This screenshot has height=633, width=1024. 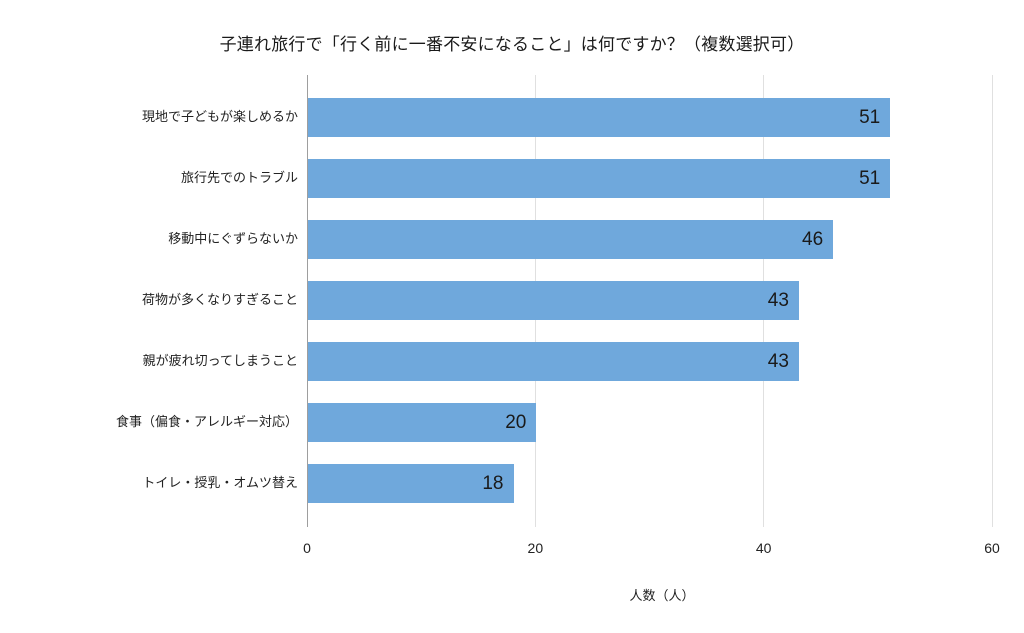 I want to click on x-tick-label: 60, so click(x=992, y=548).